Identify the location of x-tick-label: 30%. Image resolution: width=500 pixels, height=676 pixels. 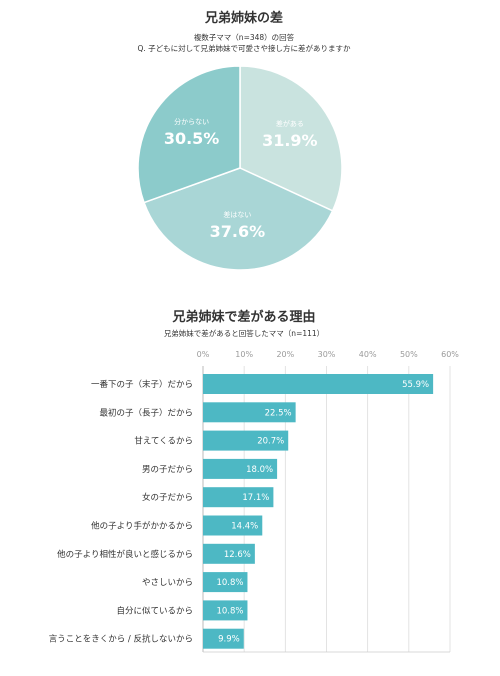
(327, 354).